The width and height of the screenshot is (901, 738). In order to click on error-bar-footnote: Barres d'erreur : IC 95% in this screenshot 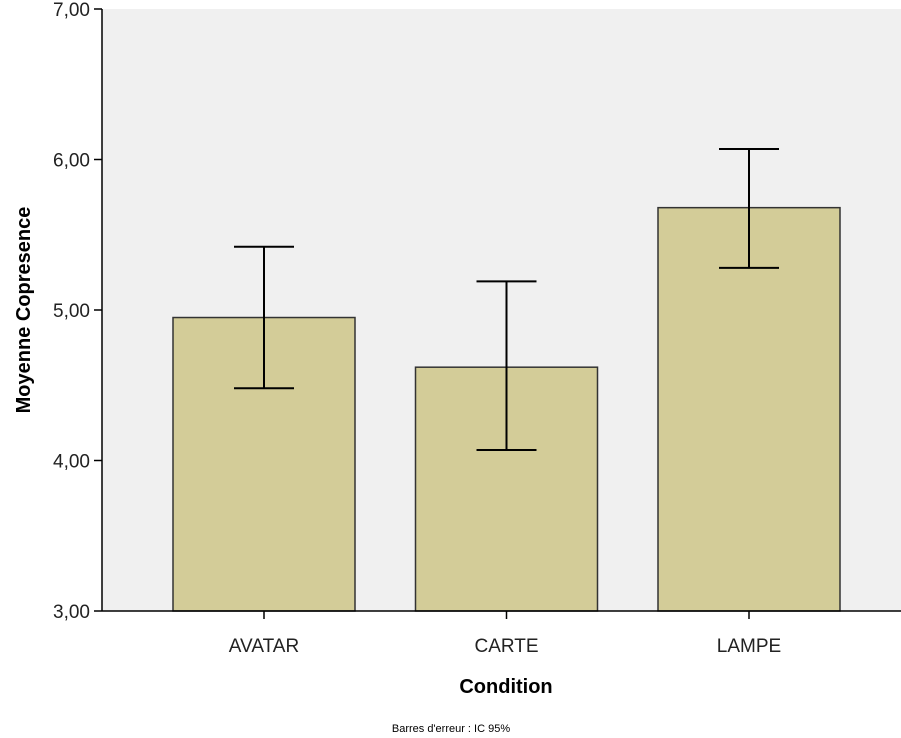, I will do `click(451, 729)`.